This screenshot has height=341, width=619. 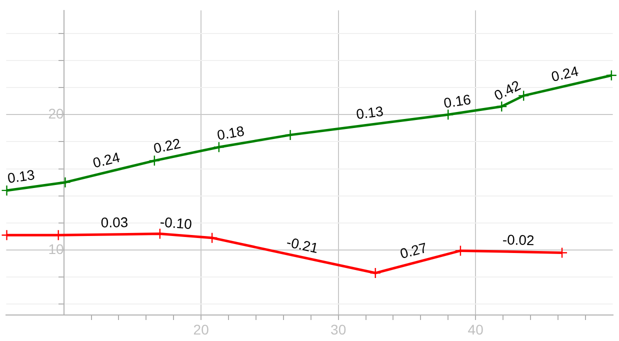 I want to click on y-tick-label: 10, so click(x=56, y=248).